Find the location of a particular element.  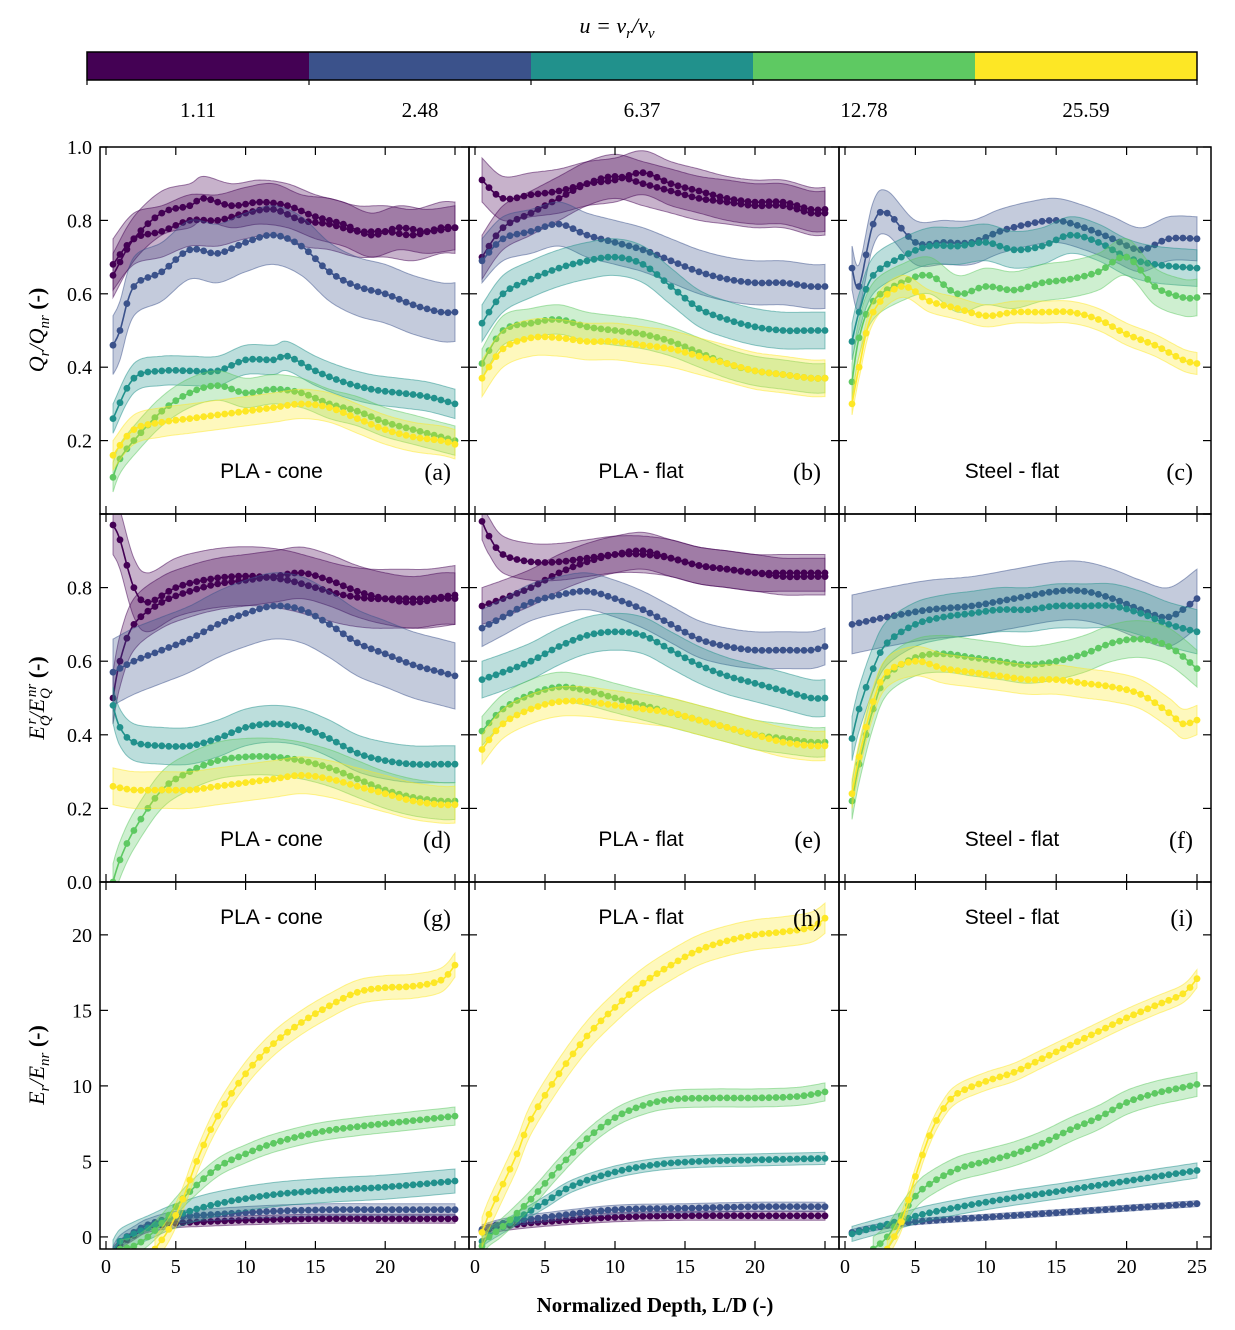

x-tick-label: 0 is located at coordinates (845, 1267).